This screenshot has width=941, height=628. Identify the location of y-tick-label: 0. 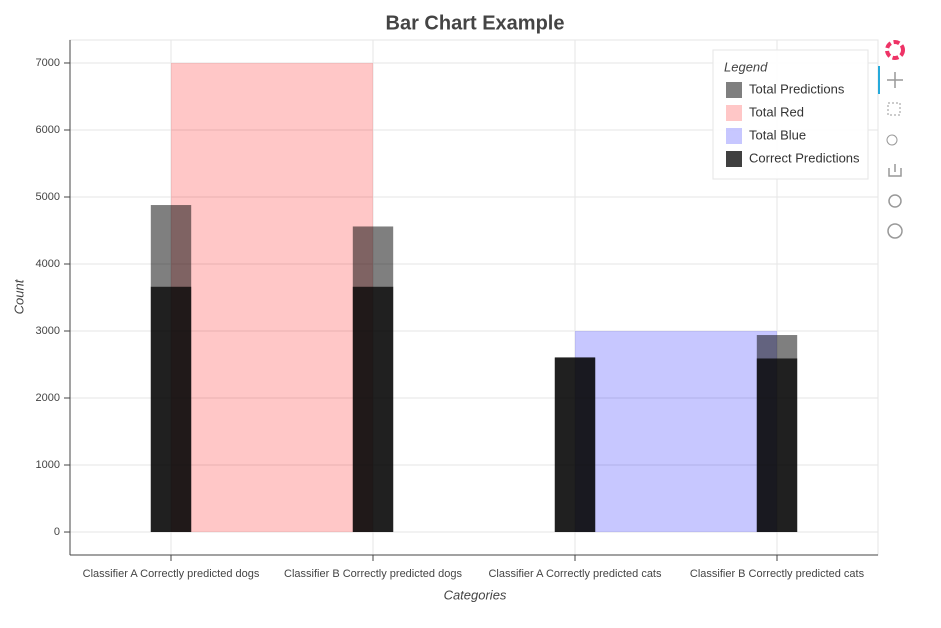
(57, 532).